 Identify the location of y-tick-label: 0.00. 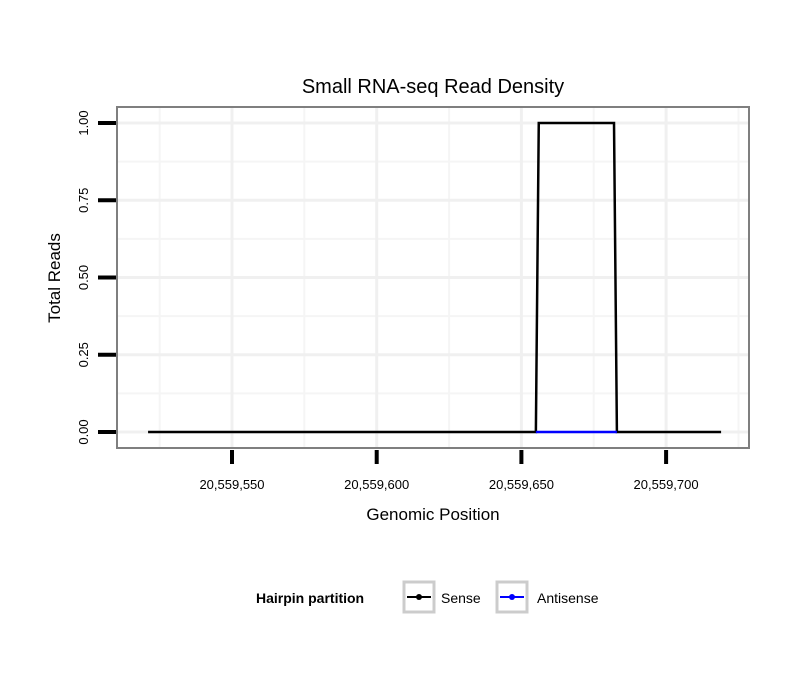
(83, 431).